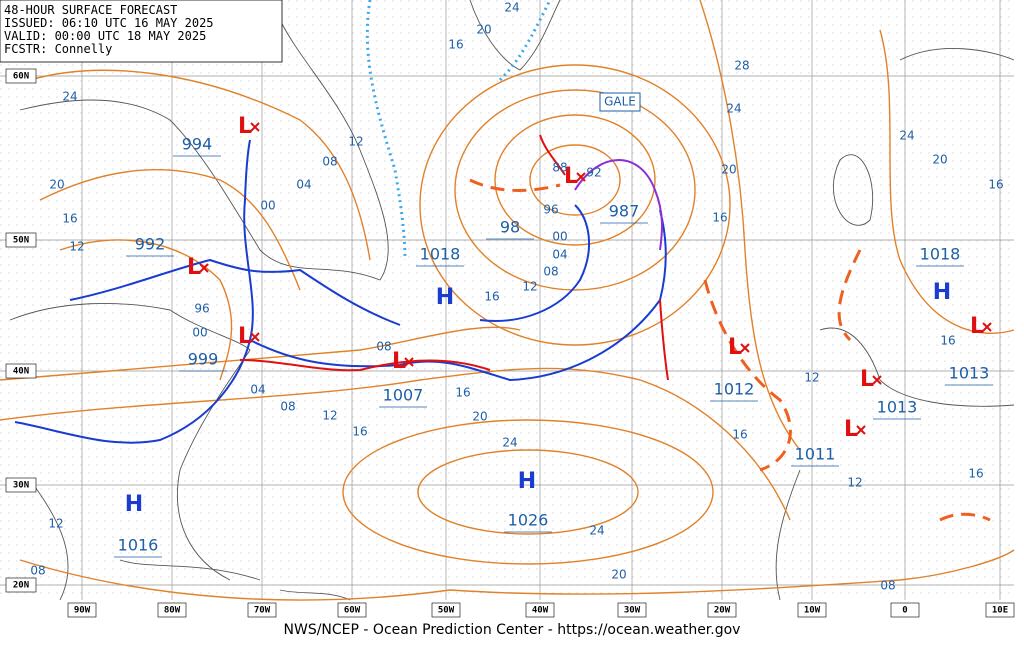 Image resolution: width=1024 pixels, height=652 pixels. I want to click on header-line: ISSUED: 06:10 UTC 16 MAY 2025, so click(109, 23).